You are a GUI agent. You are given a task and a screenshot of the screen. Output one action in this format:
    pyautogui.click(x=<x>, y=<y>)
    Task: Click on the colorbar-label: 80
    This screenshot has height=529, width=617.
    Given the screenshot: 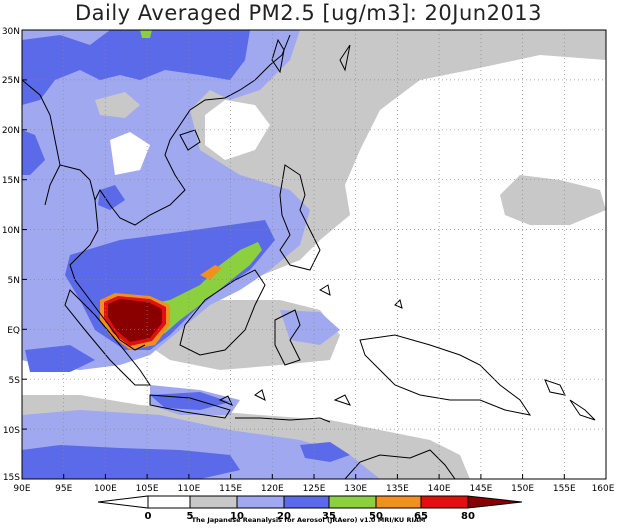 What is the action you would take?
    pyautogui.click(x=468, y=516)
    